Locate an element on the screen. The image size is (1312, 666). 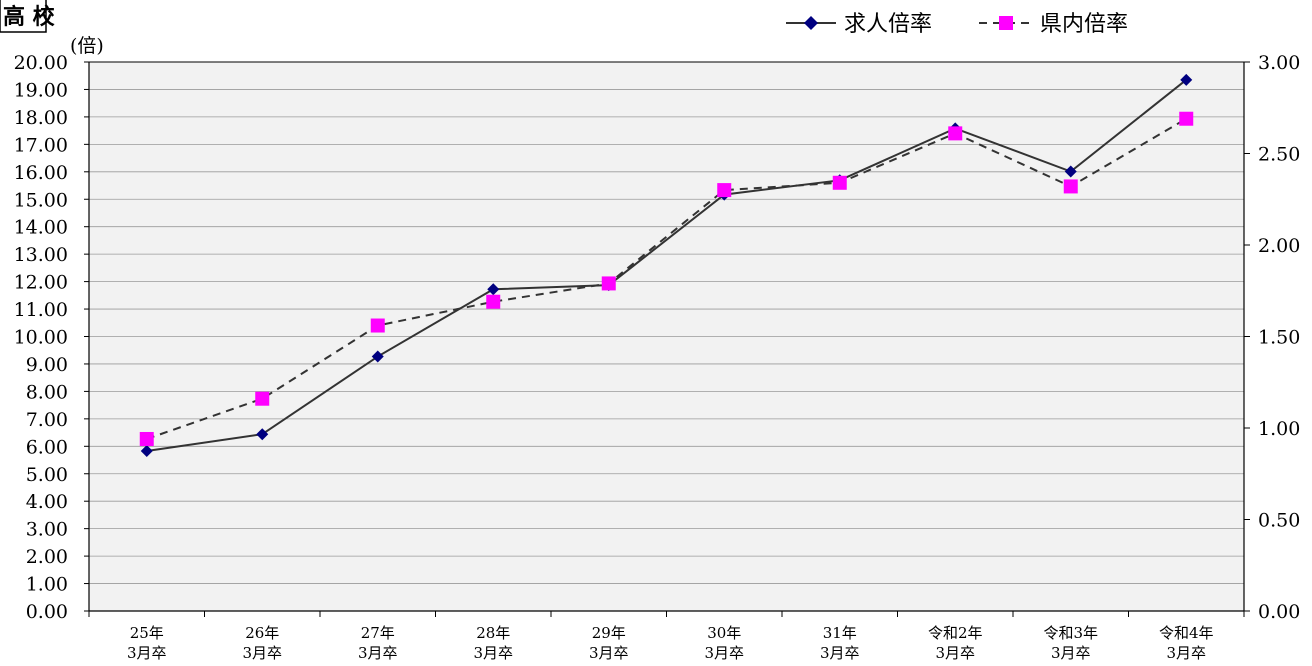
left-tick-label: 16.00 is located at coordinates (41, 173).